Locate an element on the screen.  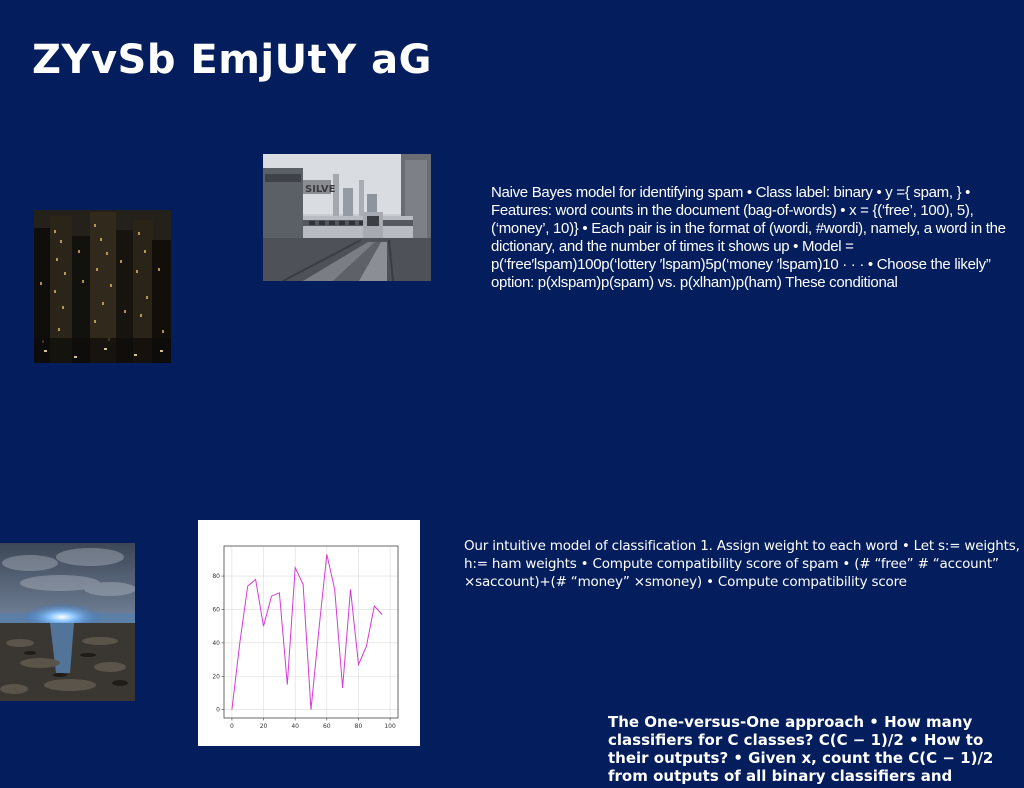
x-tick-label: 100 is located at coordinates (390, 726).